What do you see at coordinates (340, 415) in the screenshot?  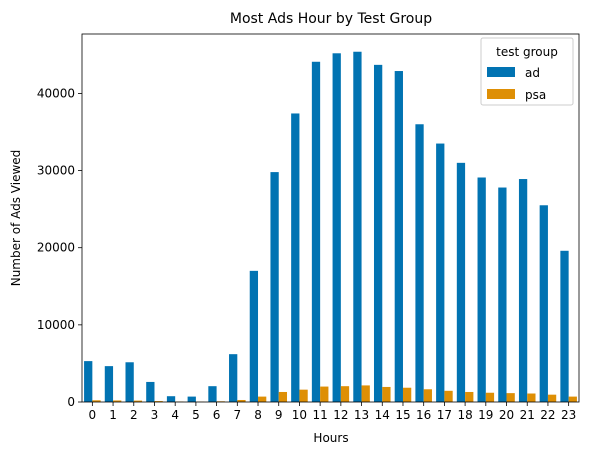 I see `x-tick-label: 12` at bounding box center [340, 415].